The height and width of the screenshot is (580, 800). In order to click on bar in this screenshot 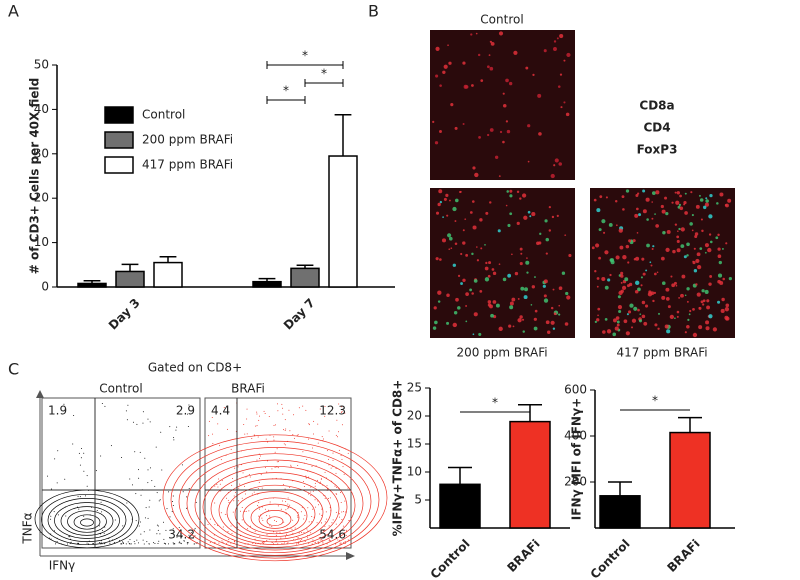, I will do `click(620, 512)`.